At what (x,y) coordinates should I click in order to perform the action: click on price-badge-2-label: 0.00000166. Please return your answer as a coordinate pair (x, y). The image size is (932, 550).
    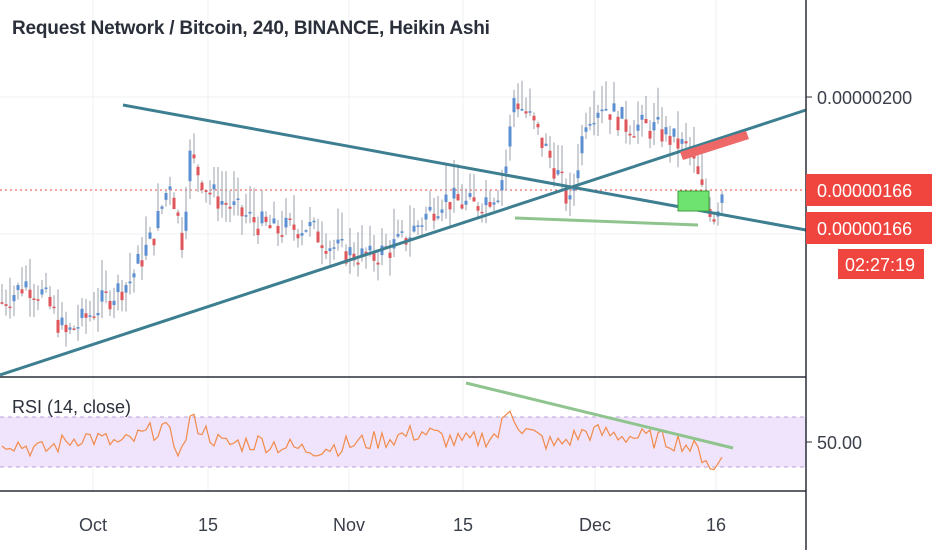
    Looking at the image, I should click on (864, 229).